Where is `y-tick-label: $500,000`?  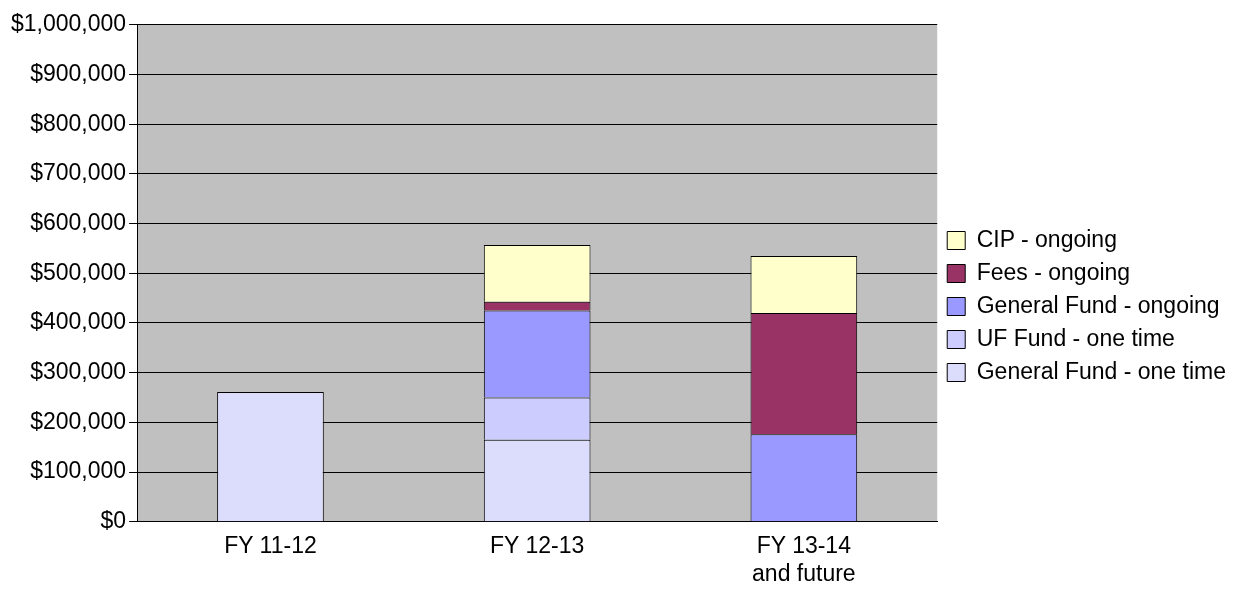 y-tick-label: $500,000 is located at coordinates (78, 271).